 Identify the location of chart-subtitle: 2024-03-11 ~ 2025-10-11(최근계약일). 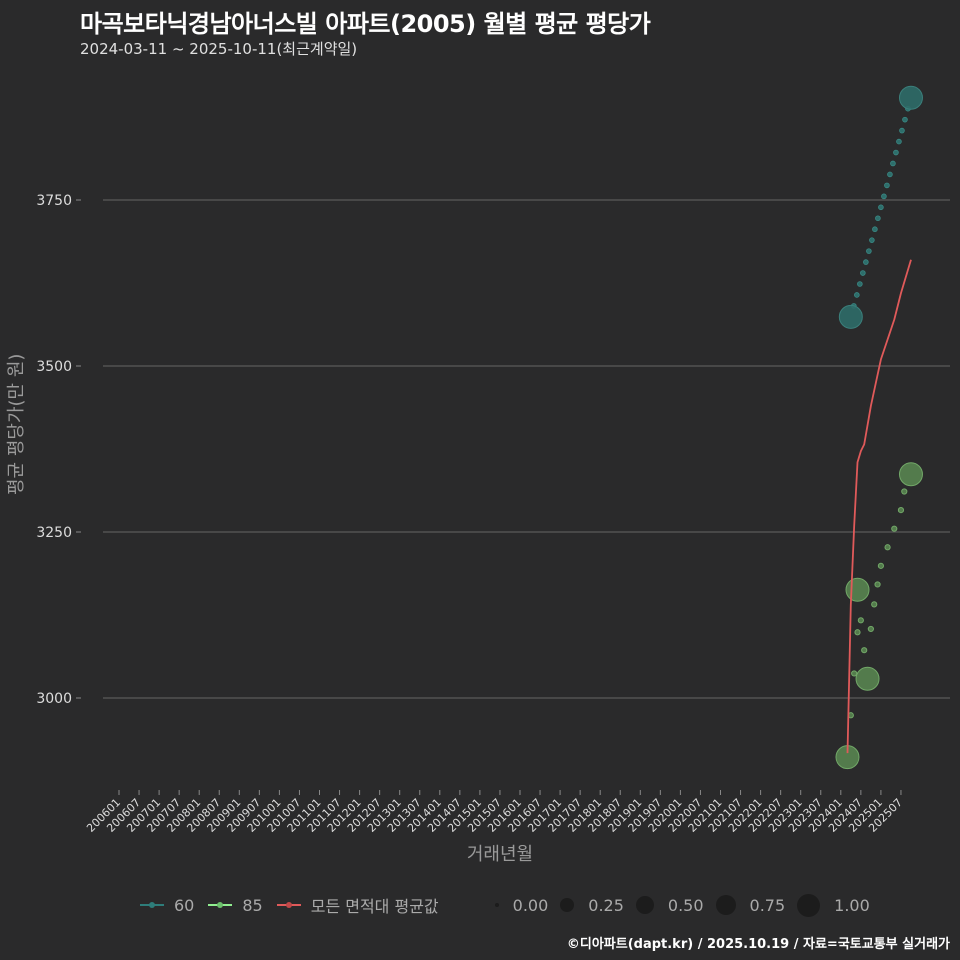
(219, 49).